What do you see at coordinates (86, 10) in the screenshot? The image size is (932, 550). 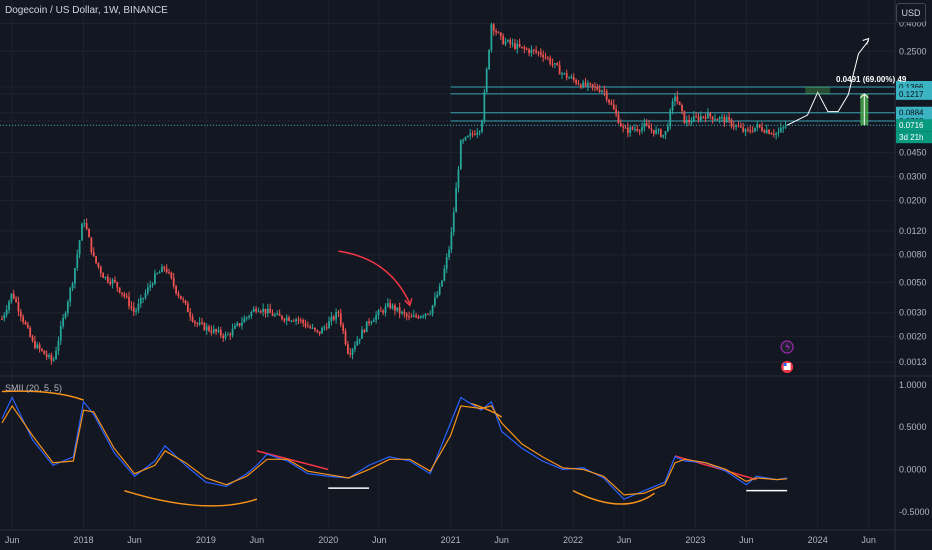 I see `symbol-title: Dogecoin / US Dollar, 1W, BINANCE` at bounding box center [86, 10].